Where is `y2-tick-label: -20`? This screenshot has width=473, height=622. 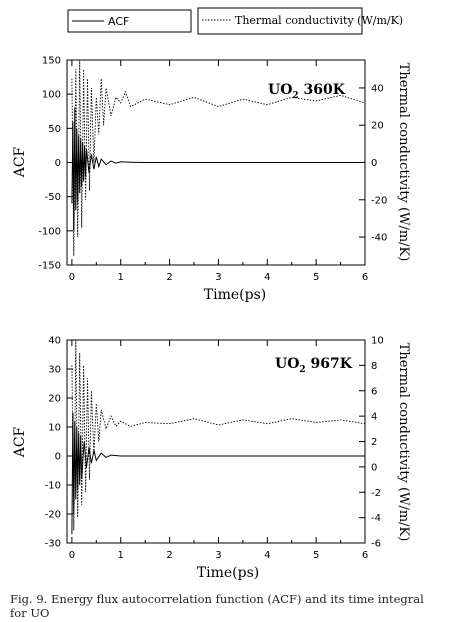 y2-tick-label: -20 is located at coordinates (379, 200).